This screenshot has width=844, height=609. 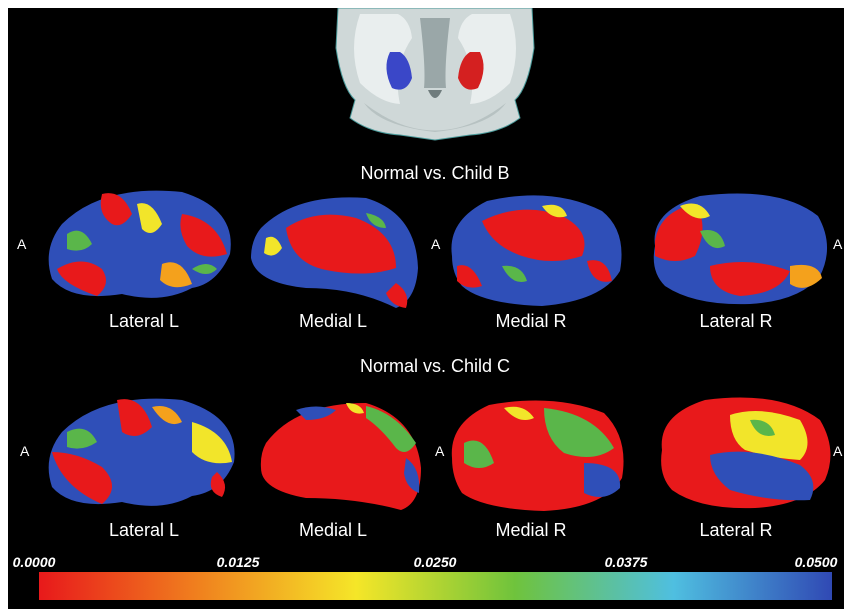 What do you see at coordinates (334, 252) in the screenshot?
I see `panel-b-medial-left-surface` at bounding box center [334, 252].